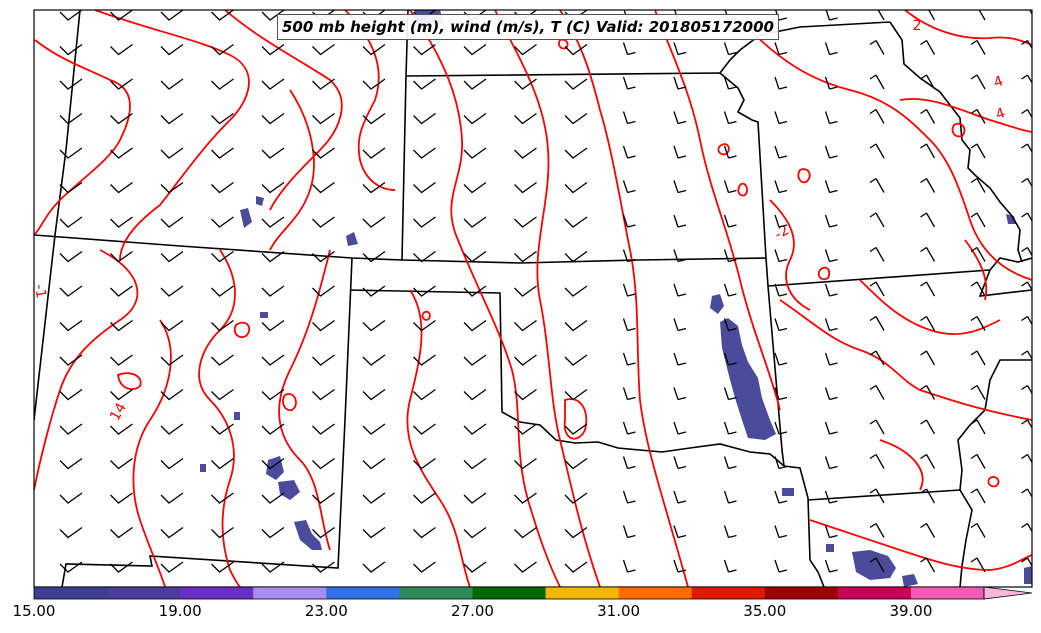 Image resolution: width=1041 pixels, height=633 pixels. What do you see at coordinates (237, 416) in the screenshot?
I see `shaded-area` at bounding box center [237, 416].